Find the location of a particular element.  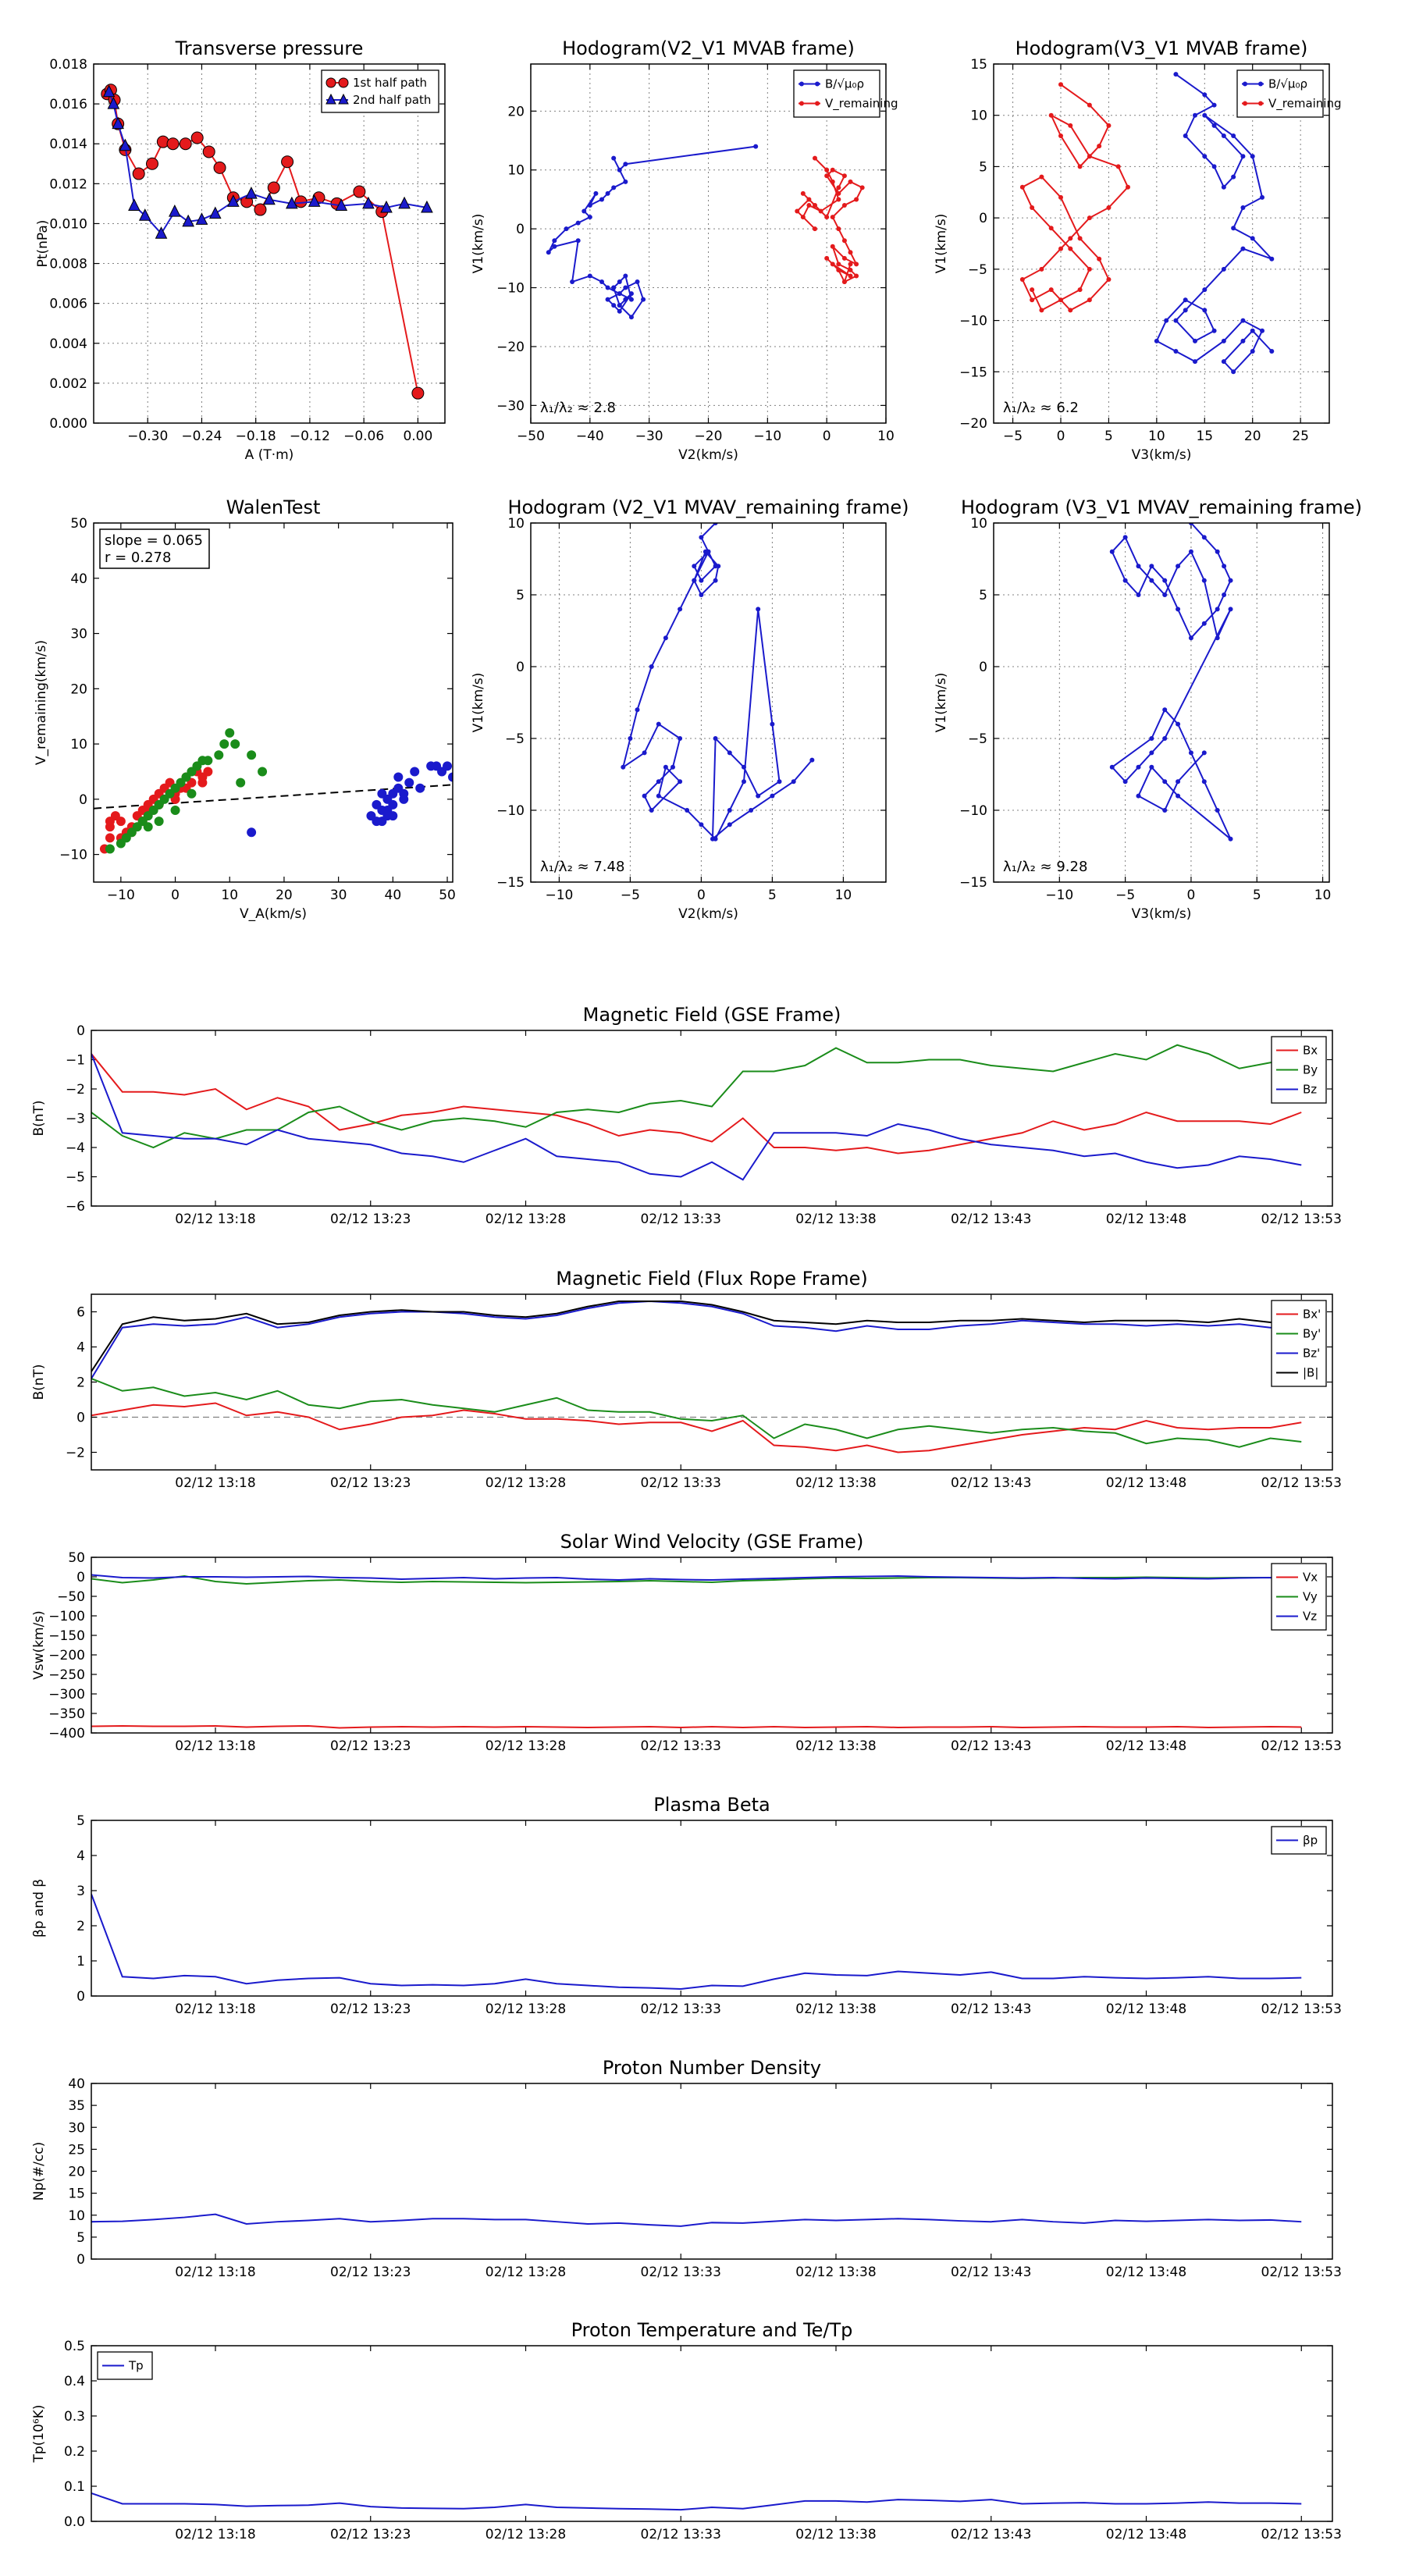

y-tick-label: −150 is located at coordinates (67, 1636).